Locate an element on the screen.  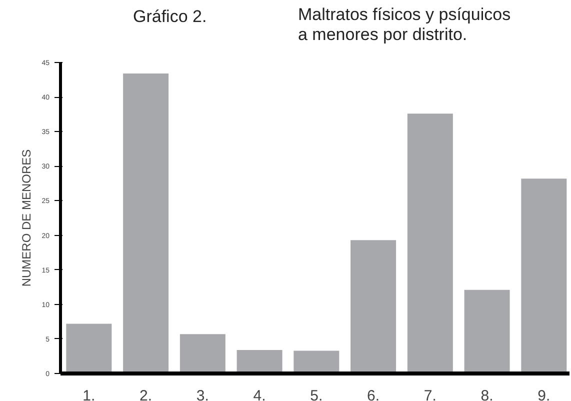
x-tick-label: 5. is located at coordinates (316, 394).